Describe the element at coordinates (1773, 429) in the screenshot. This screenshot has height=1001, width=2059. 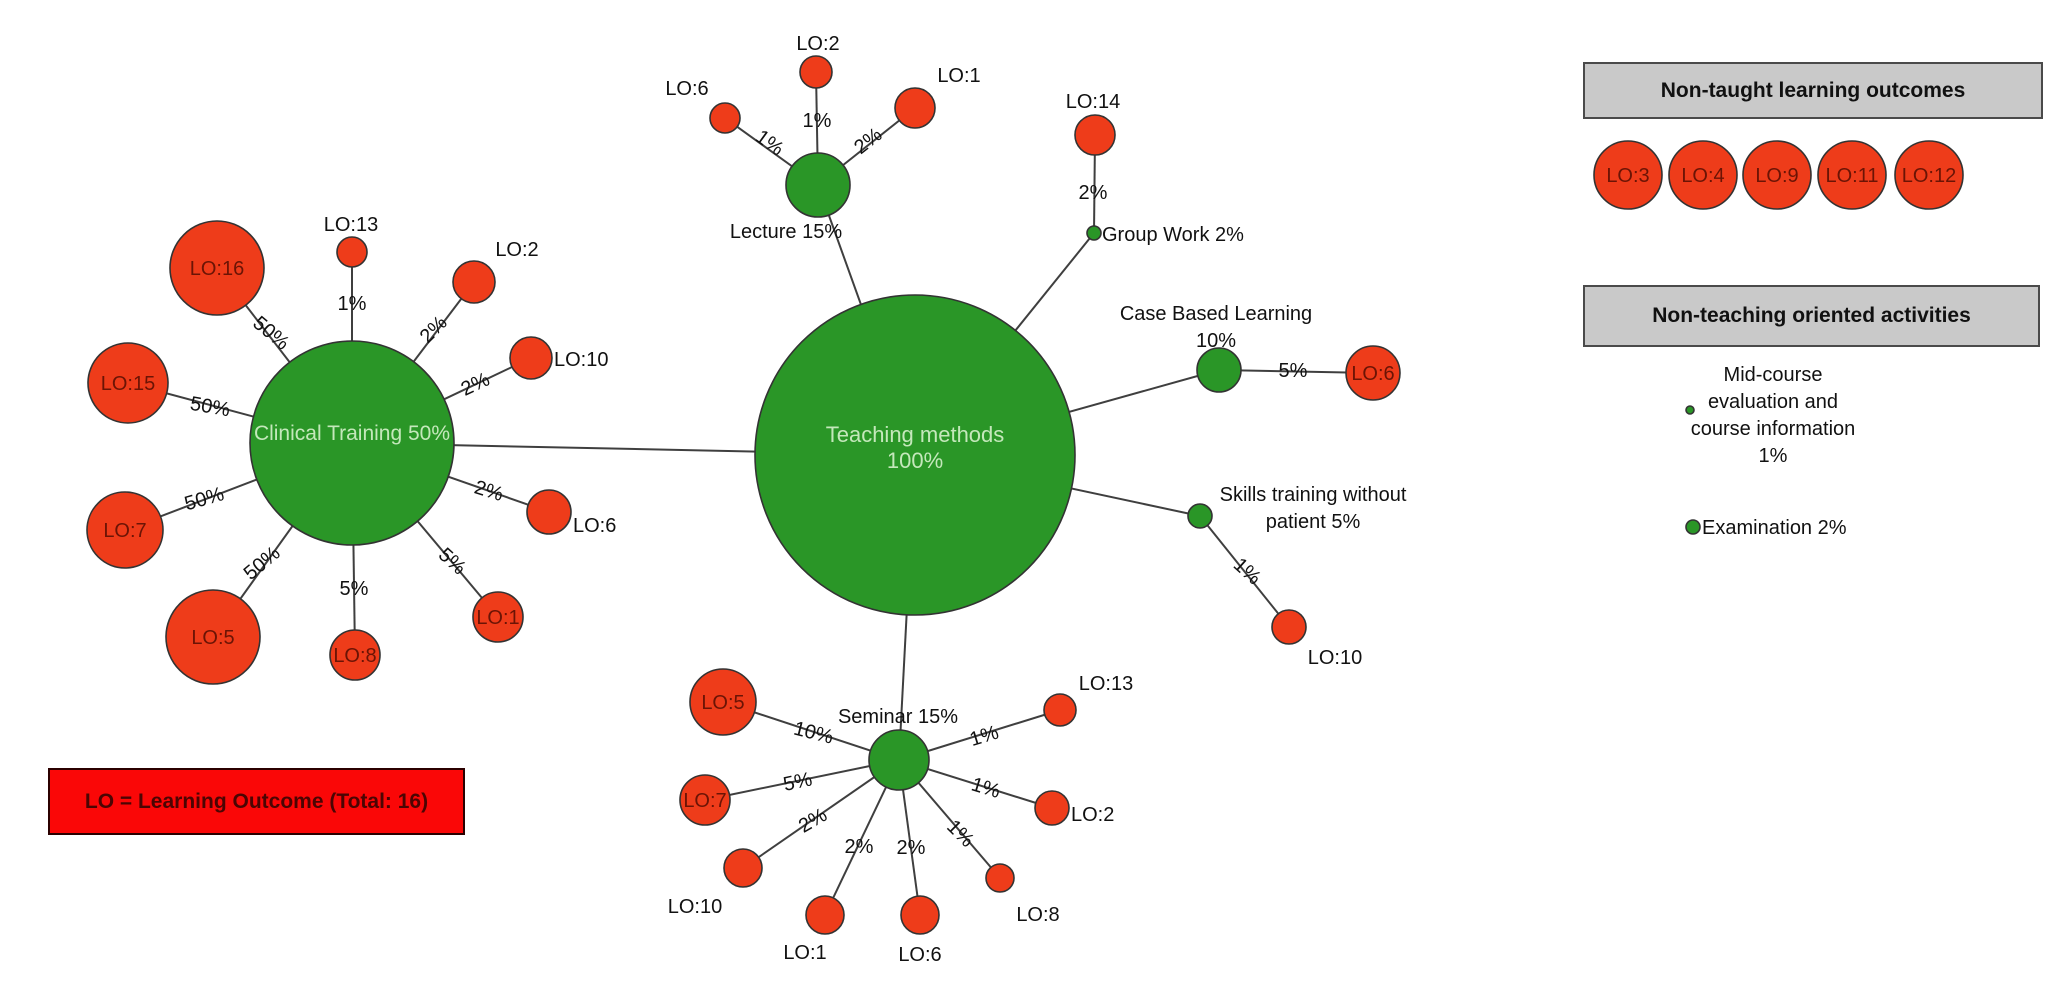
I see `mid-course-line-3: course information` at that location.